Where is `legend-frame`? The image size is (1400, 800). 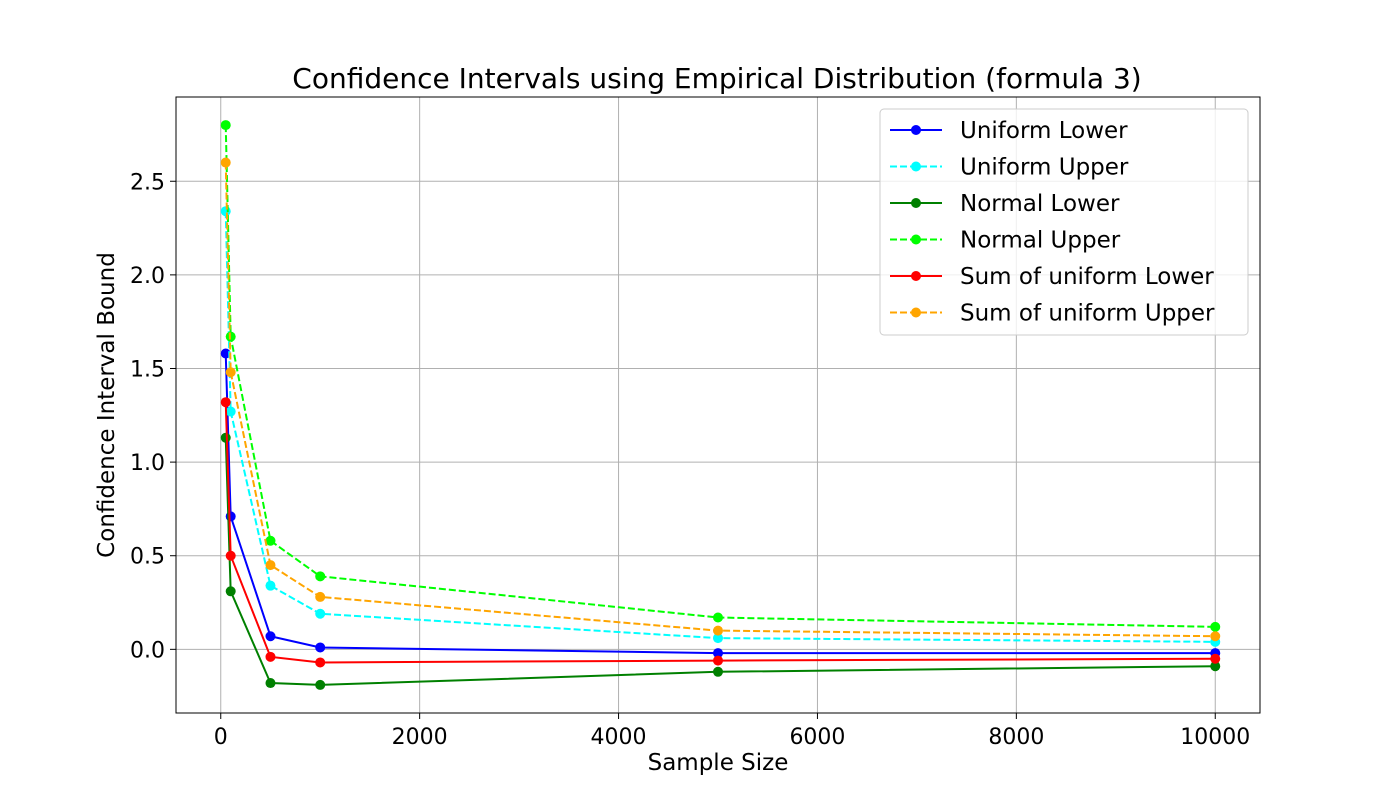 legend-frame is located at coordinates (1064, 222).